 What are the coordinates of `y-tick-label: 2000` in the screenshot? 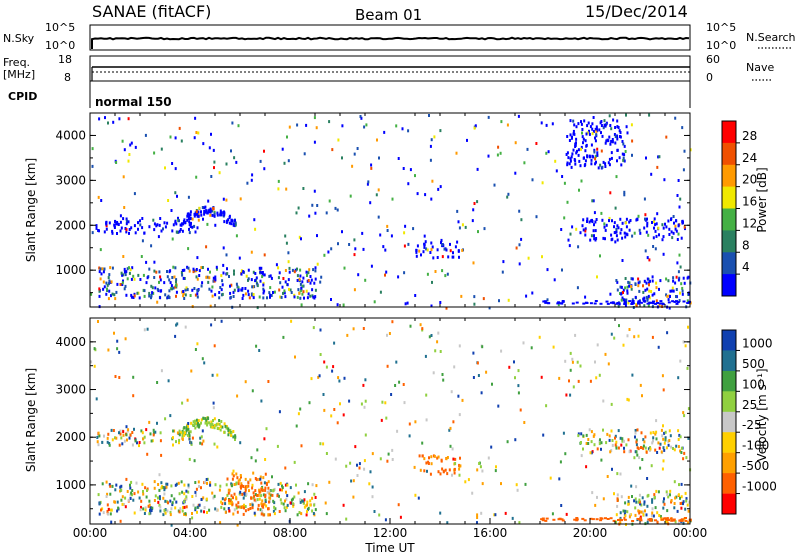 It's located at (70, 225).